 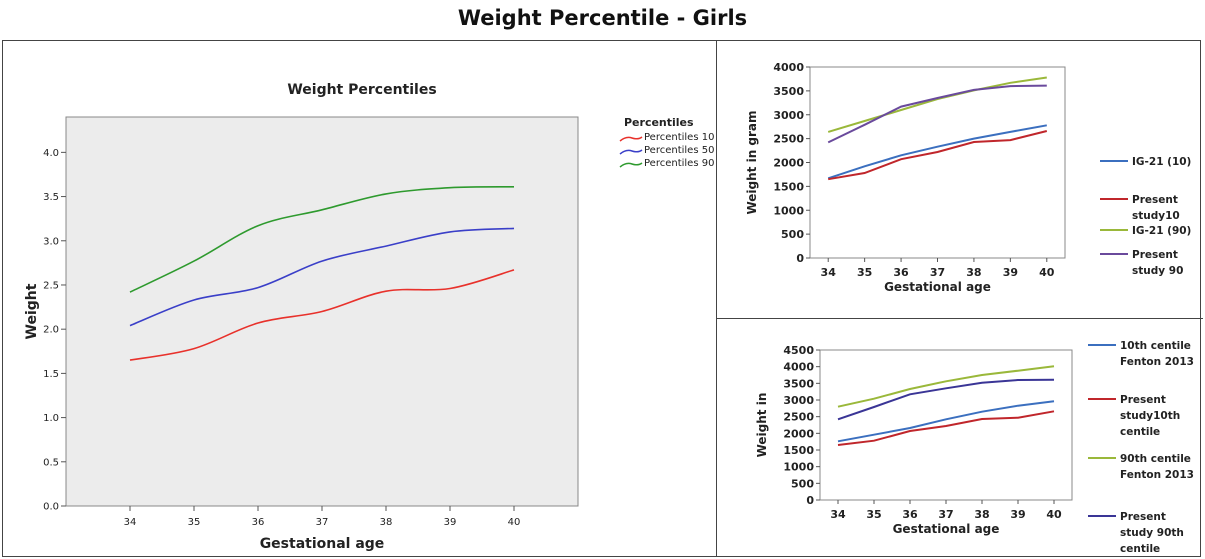 I want to click on plot-area, so click(x=937, y=162).